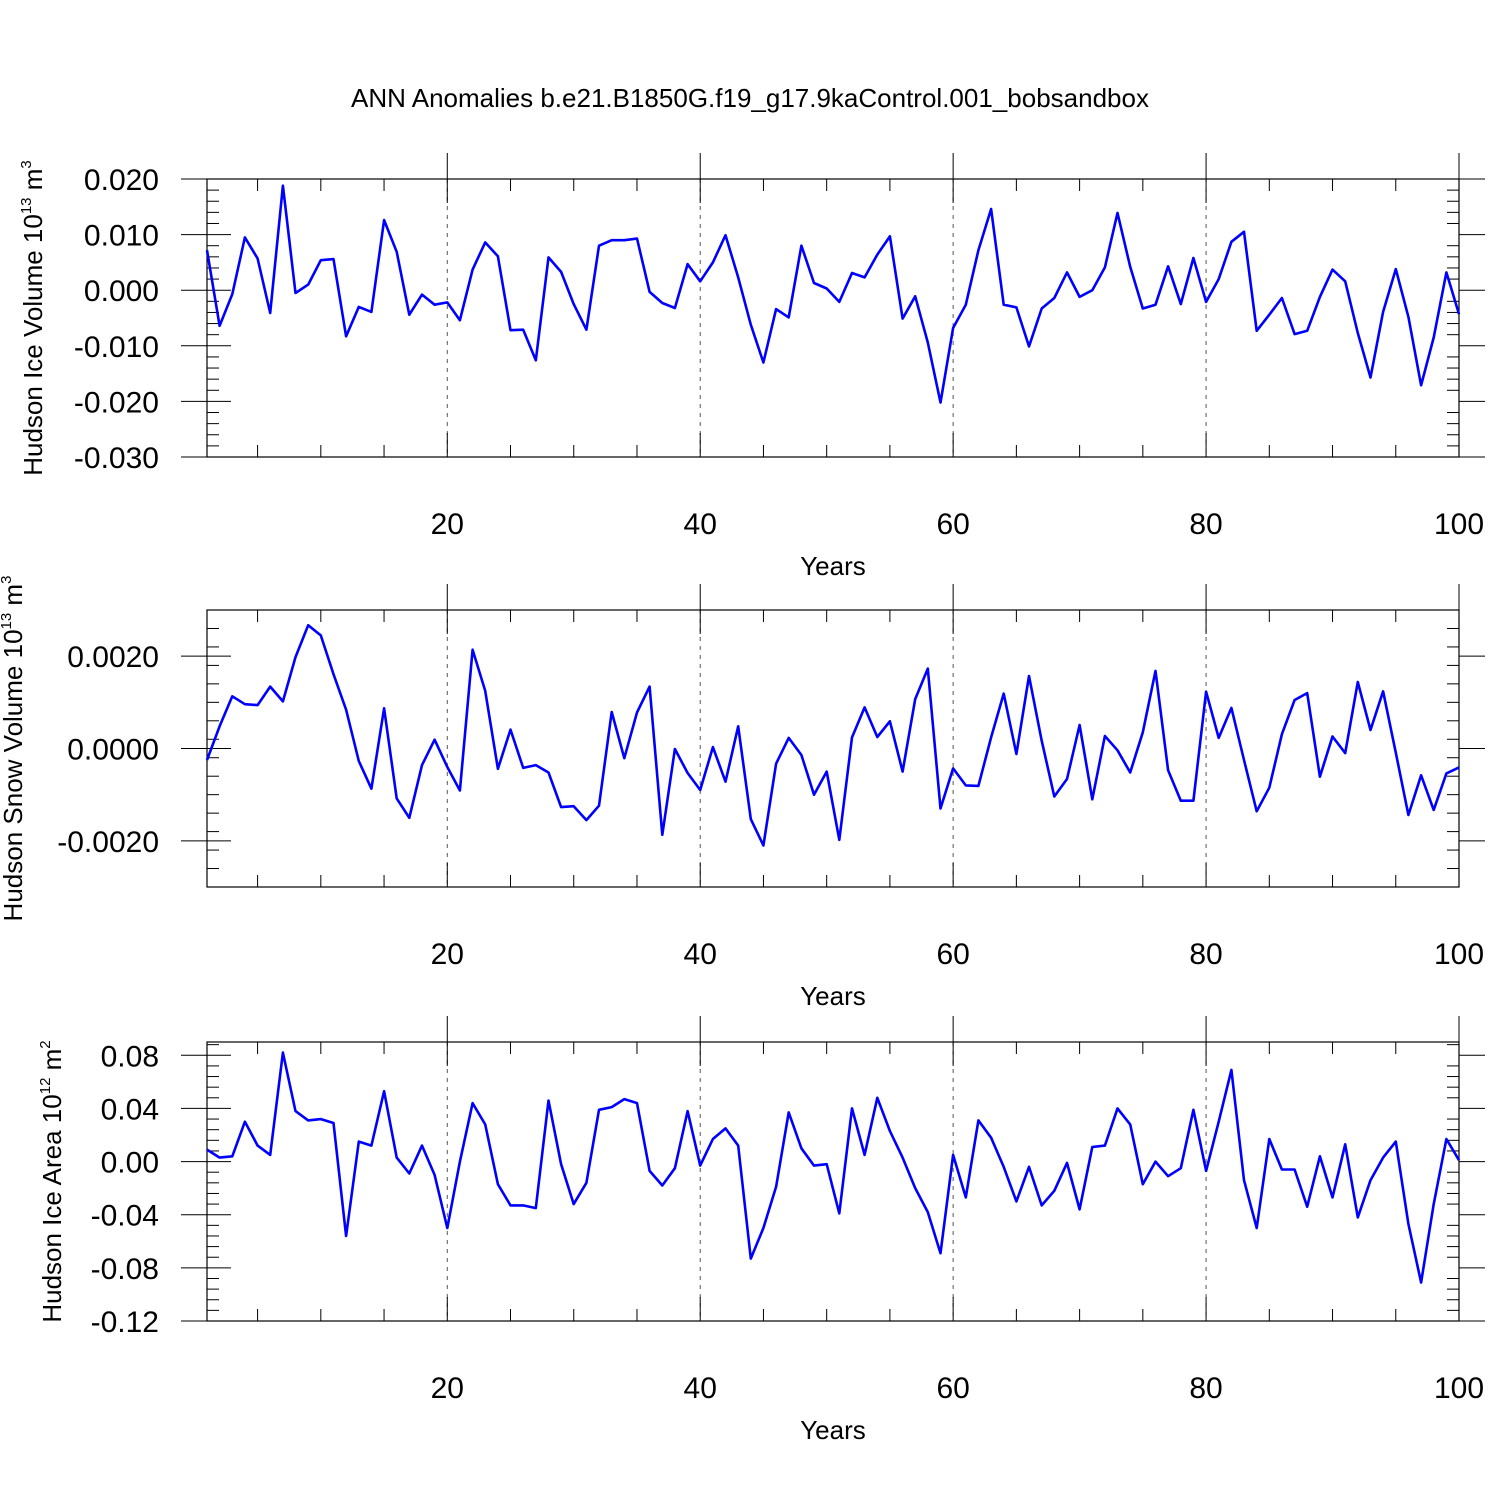 Image resolution: width=1500 pixels, height=1500 pixels. I want to click on y-tick-label: 0.00, so click(130, 1163).